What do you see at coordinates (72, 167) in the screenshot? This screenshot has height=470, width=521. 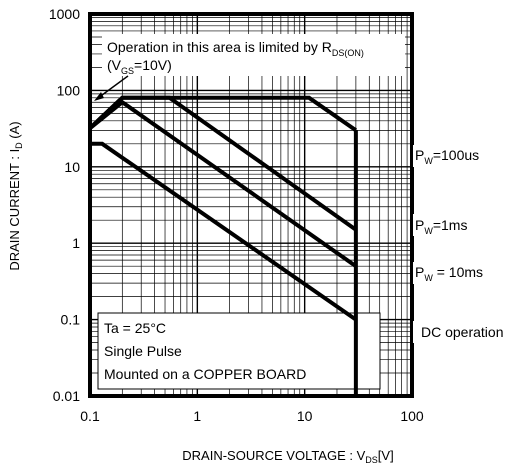 I see `y-tick-label: 10` at bounding box center [72, 167].